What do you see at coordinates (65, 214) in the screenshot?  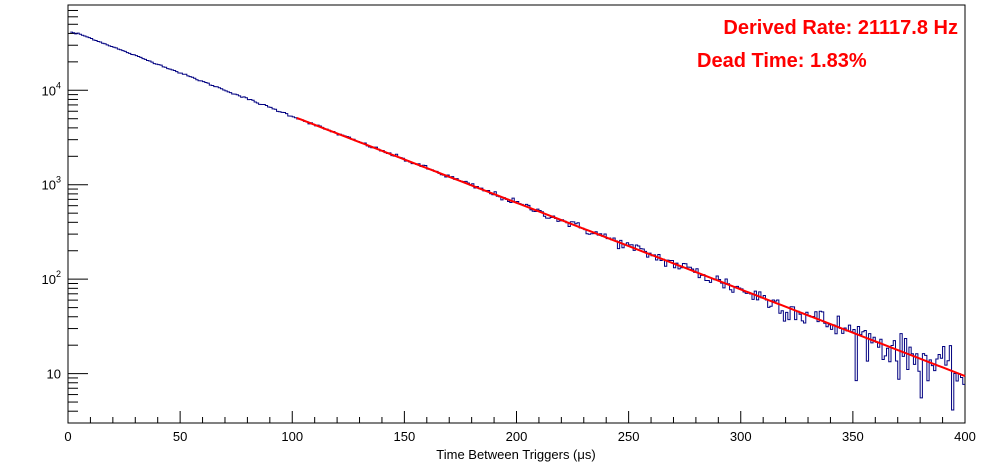 I see `y-axis-ticks: 10 10² 10³ 10⁴` at bounding box center [65, 214].